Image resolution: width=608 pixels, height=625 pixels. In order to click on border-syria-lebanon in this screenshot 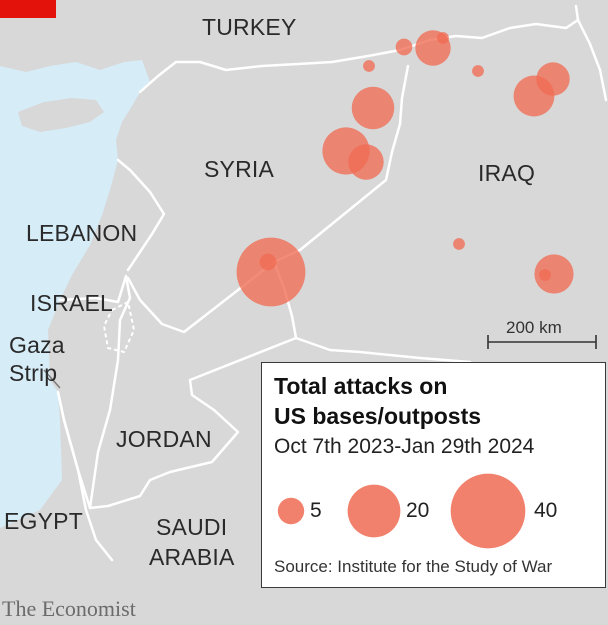, I will do `click(141, 215)`.